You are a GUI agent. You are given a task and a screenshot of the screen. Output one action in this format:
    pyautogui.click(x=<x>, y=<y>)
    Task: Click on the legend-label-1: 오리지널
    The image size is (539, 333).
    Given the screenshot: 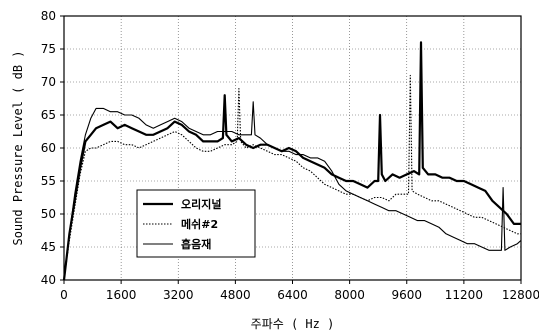 What is the action you would take?
    pyautogui.click(x=201, y=204)
    